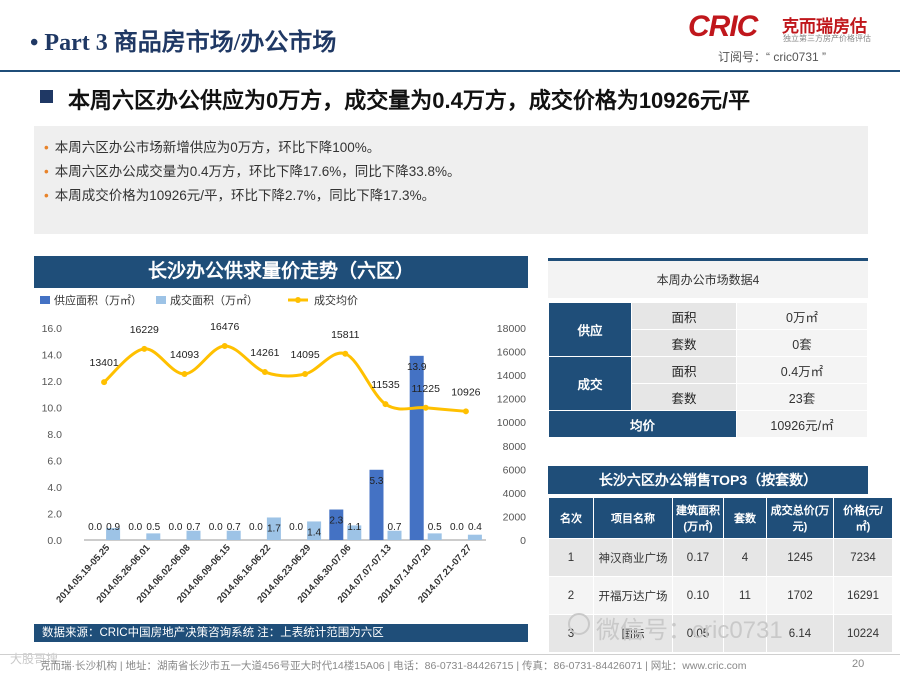 This screenshot has width=900, height=675. What do you see at coordinates (475, 527) in the screenshot?
I see `bar-value-label: 0.4` at bounding box center [475, 527].